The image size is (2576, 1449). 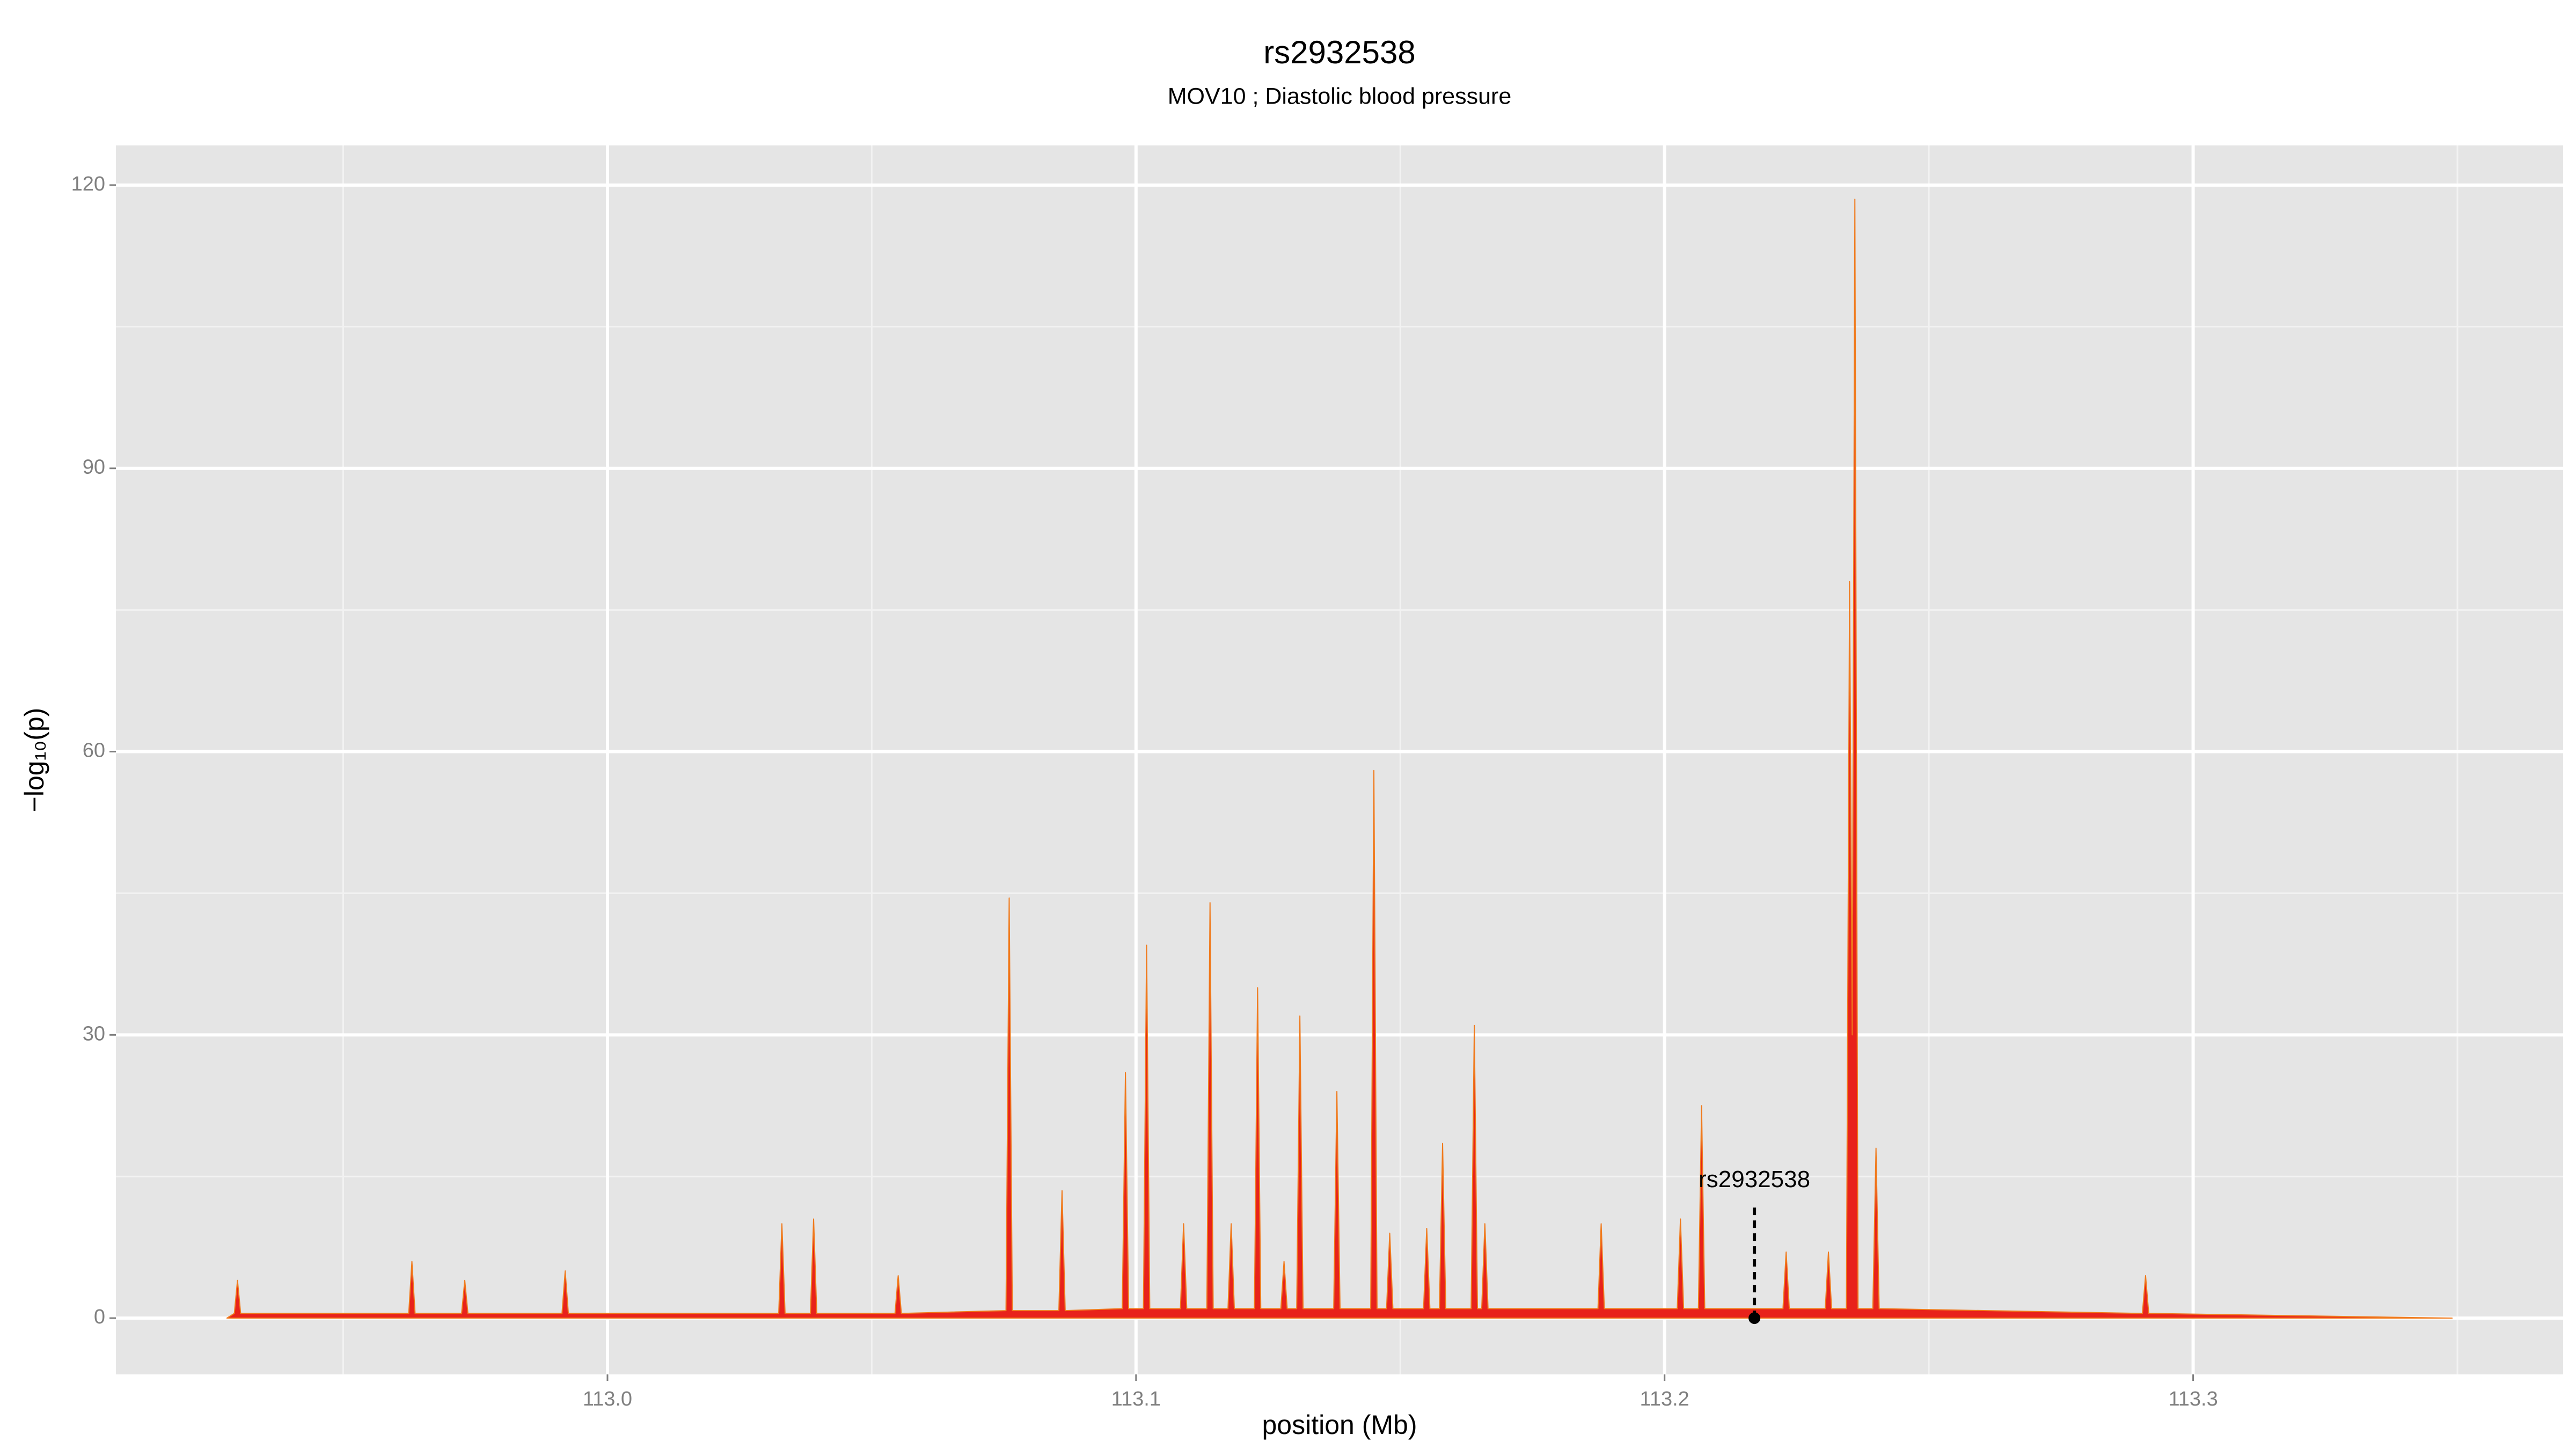 What do you see at coordinates (1664, 1399) in the screenshot?
I see `x-tick-label: 113.2` at bounding box center [1664, 1399].